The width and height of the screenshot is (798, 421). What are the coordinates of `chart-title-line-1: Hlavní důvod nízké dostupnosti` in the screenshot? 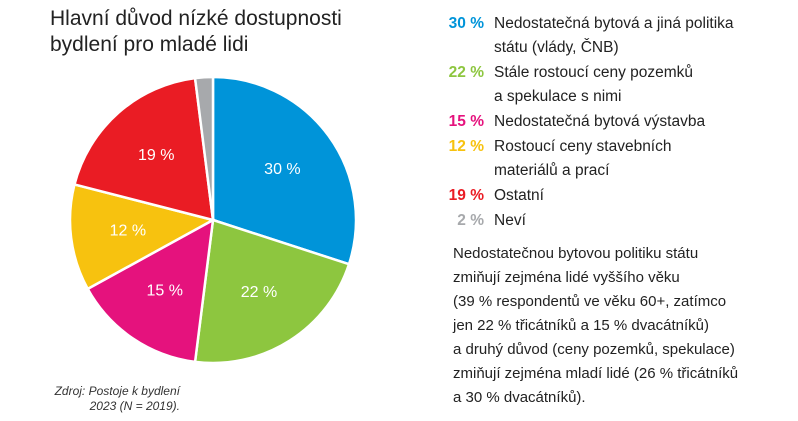 It's located at (196, 18).